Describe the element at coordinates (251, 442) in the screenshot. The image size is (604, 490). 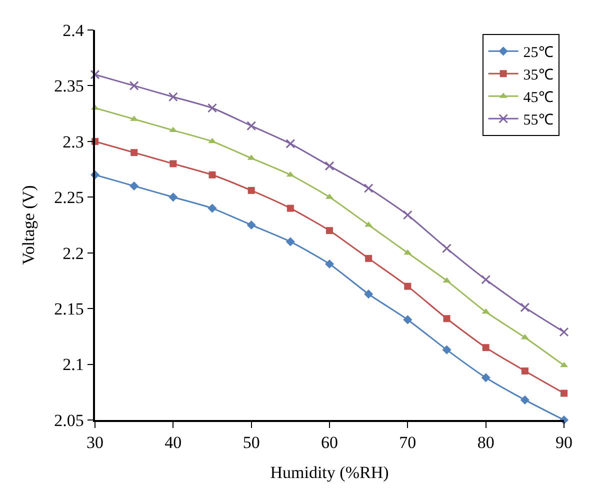
I see `x-tick-label: 50` at that location.